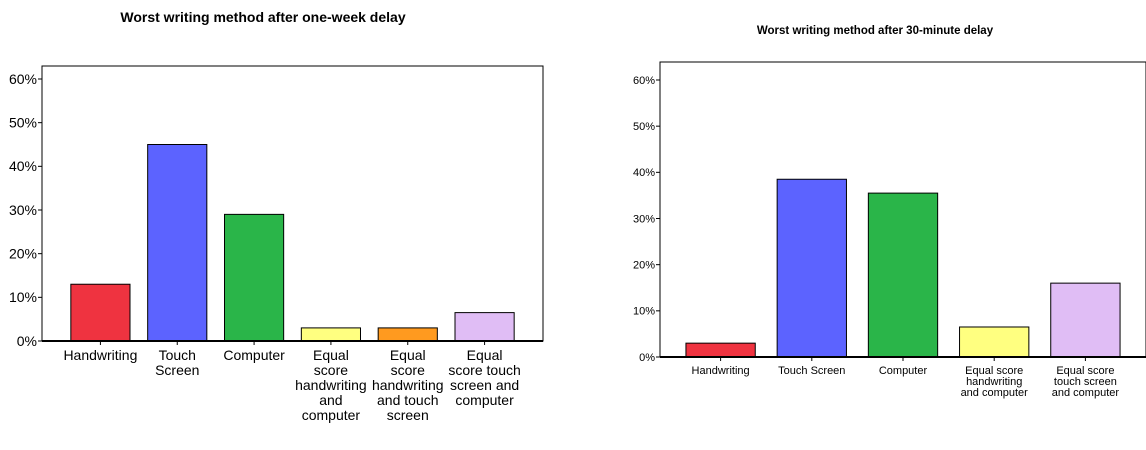 The image size is (1146, 450). I want to click on x-category-label-line: and, so click(330, 400).